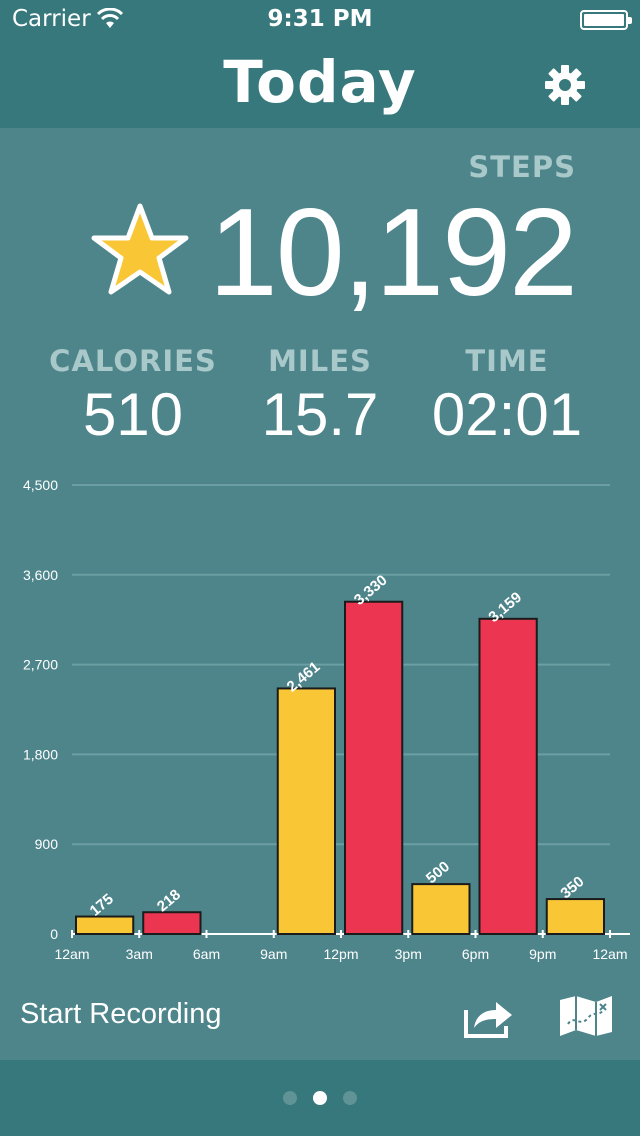 The width and height of the screenshot is (640, 1136). I want to click on share-icon, so click(488, 1017).